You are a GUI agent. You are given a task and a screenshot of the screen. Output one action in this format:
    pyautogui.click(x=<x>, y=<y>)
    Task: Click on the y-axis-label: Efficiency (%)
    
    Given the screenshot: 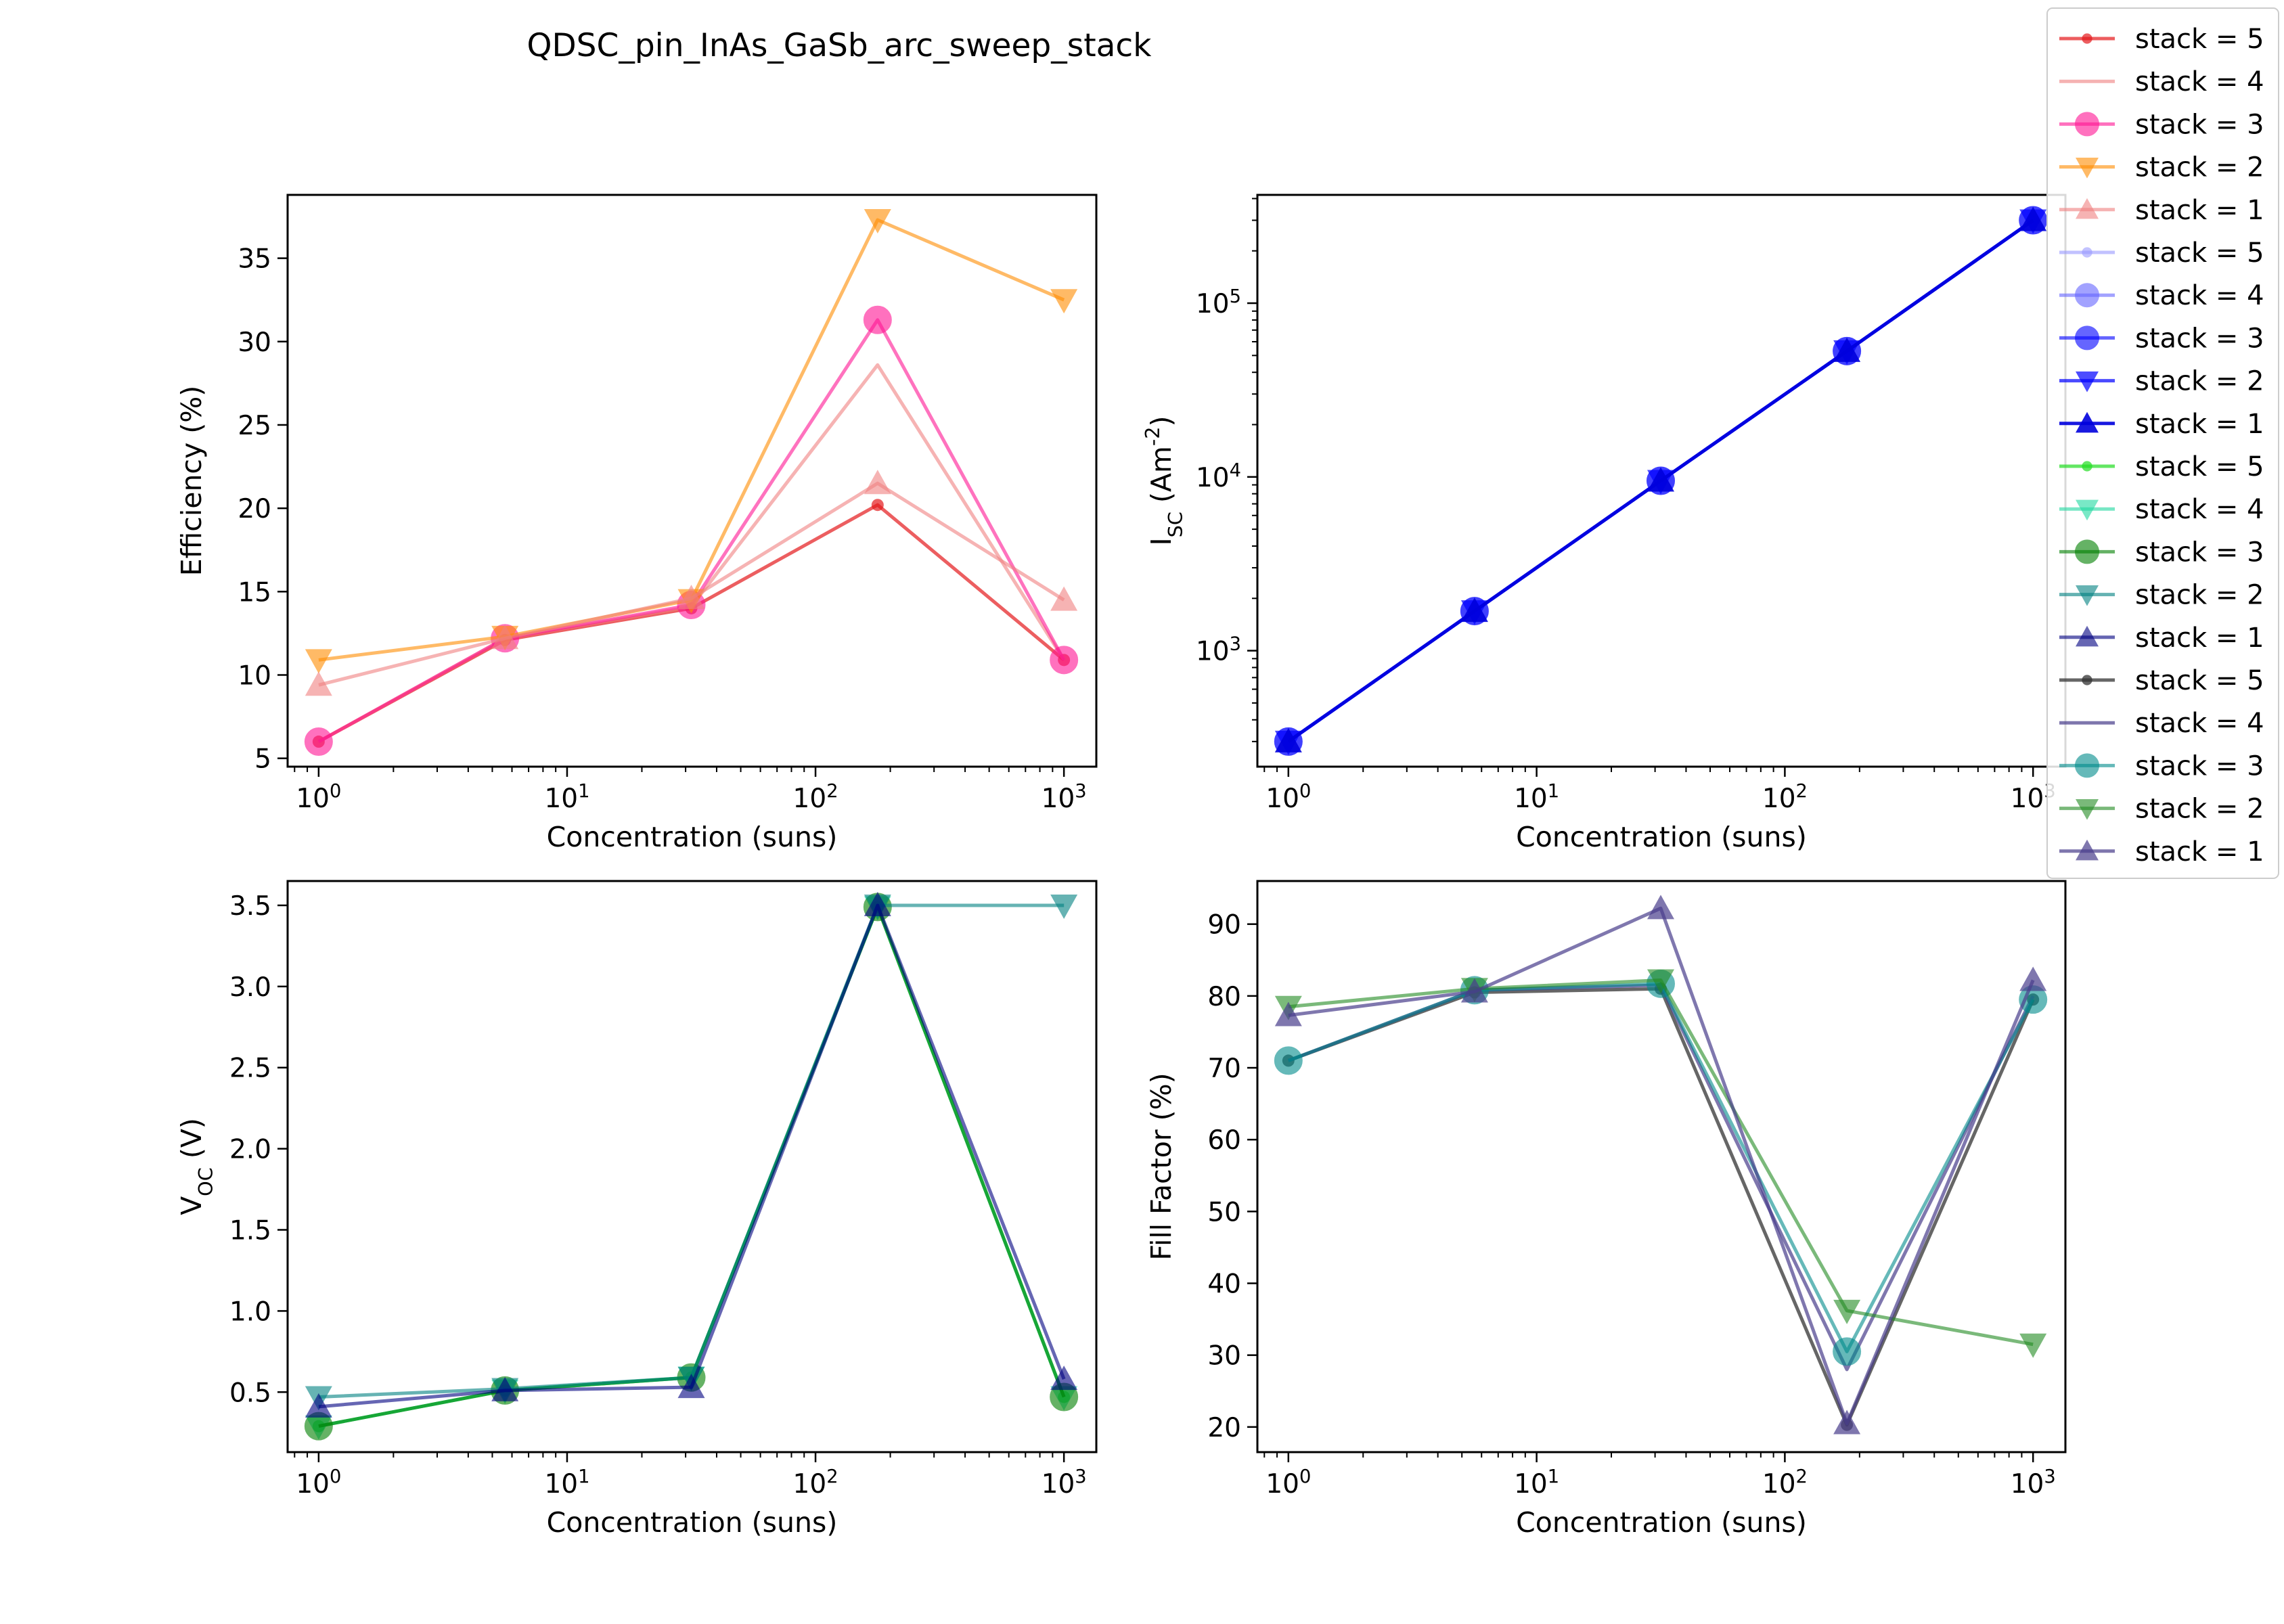 What is the action you would take?
    pyautogui.click(x=191, y=481)
    